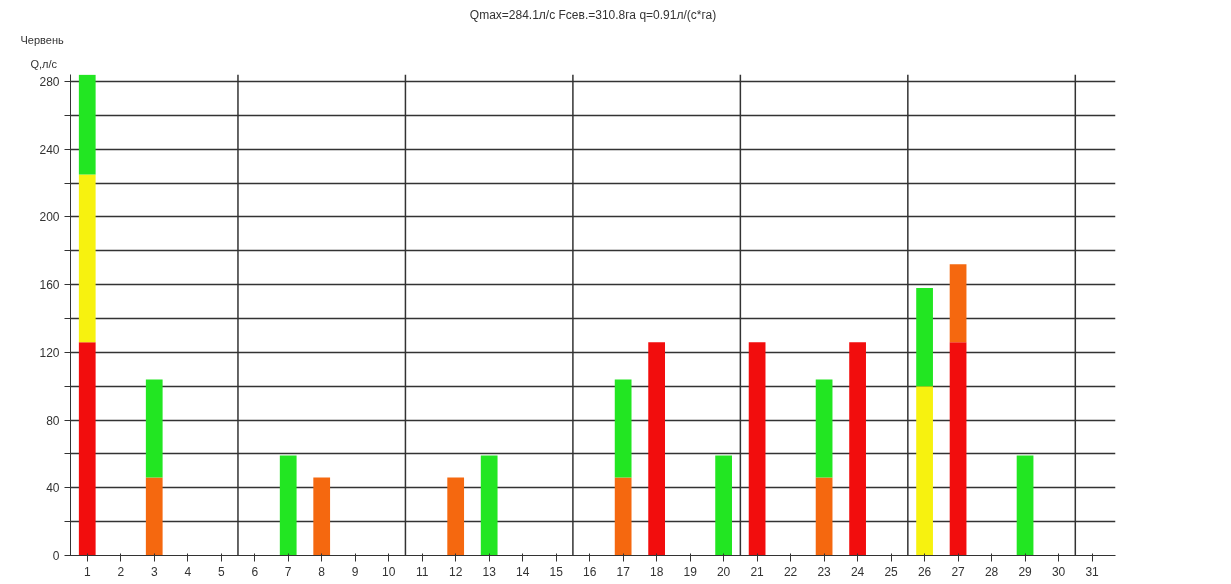 The width and height of the screenshot is (1231, 584). I want to click on x-tick-label: 27, so click(958, 571).